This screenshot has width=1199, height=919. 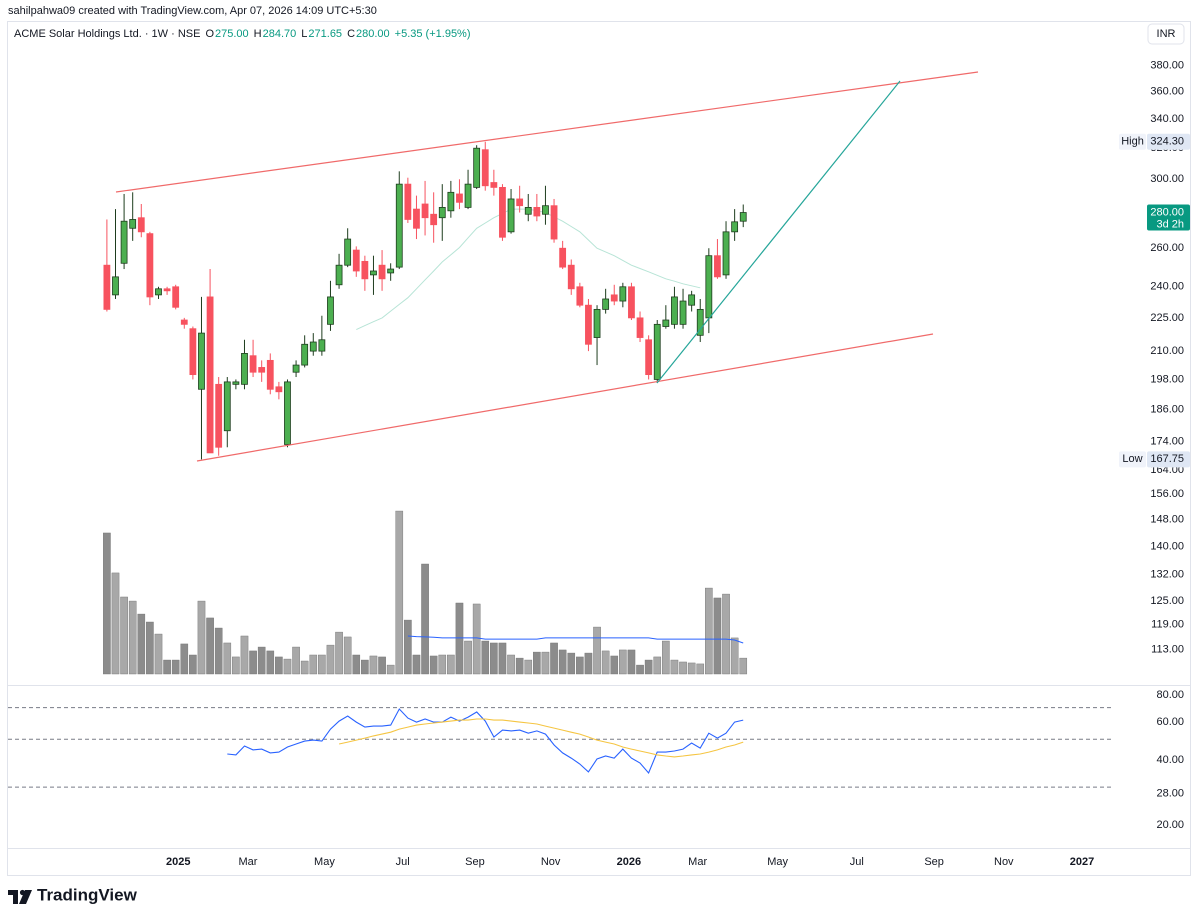 I want to click on ohlc-label: H, so click(x=257, y=34).